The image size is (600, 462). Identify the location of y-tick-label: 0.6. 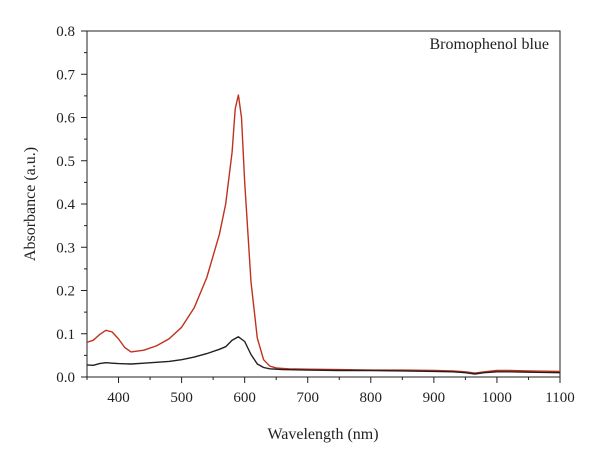
(65, 119).